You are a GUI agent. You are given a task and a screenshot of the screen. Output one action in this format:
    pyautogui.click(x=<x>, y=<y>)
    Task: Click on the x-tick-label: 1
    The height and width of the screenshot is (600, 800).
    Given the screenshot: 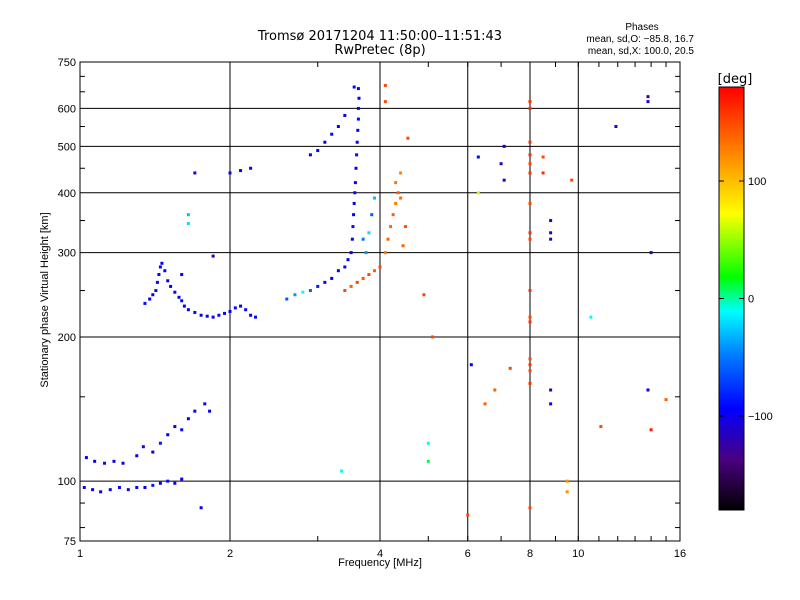 What is the action you would take?
    pyautogui.click(x=80, y=554)
    